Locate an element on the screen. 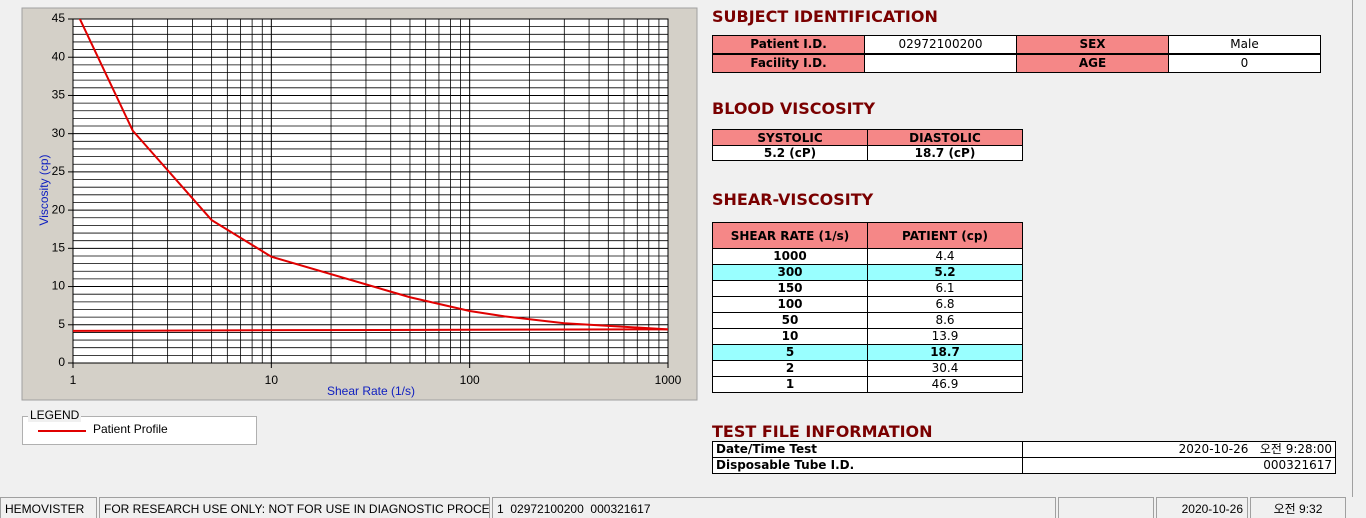 This screenshot has height=518, width=1366. status-panel: 2020-10-26 is located at coordinates (1202, 507).